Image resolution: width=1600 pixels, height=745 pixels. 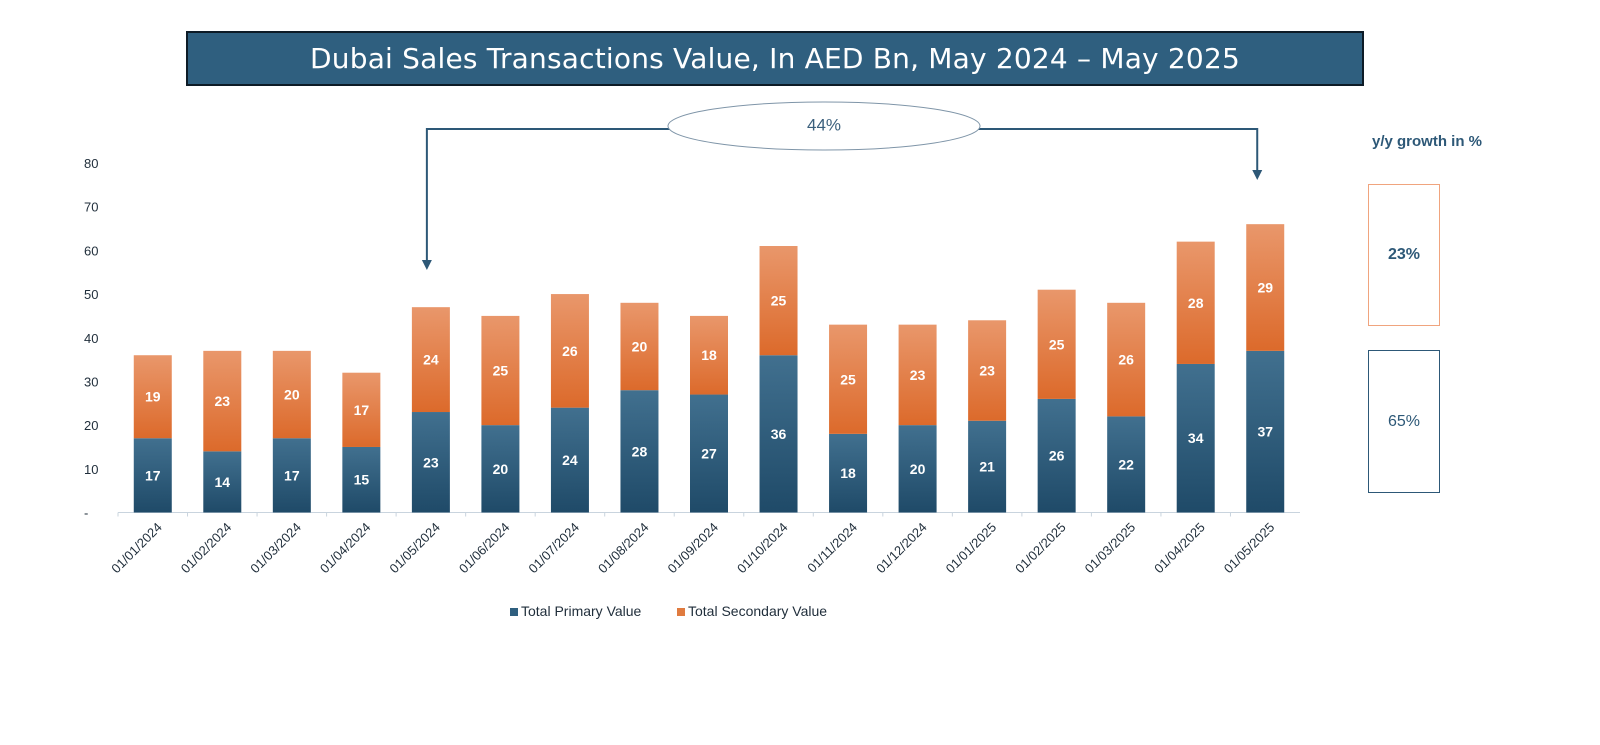 I want to click on growth-annotation: 44%, so click(x=842, y=185).